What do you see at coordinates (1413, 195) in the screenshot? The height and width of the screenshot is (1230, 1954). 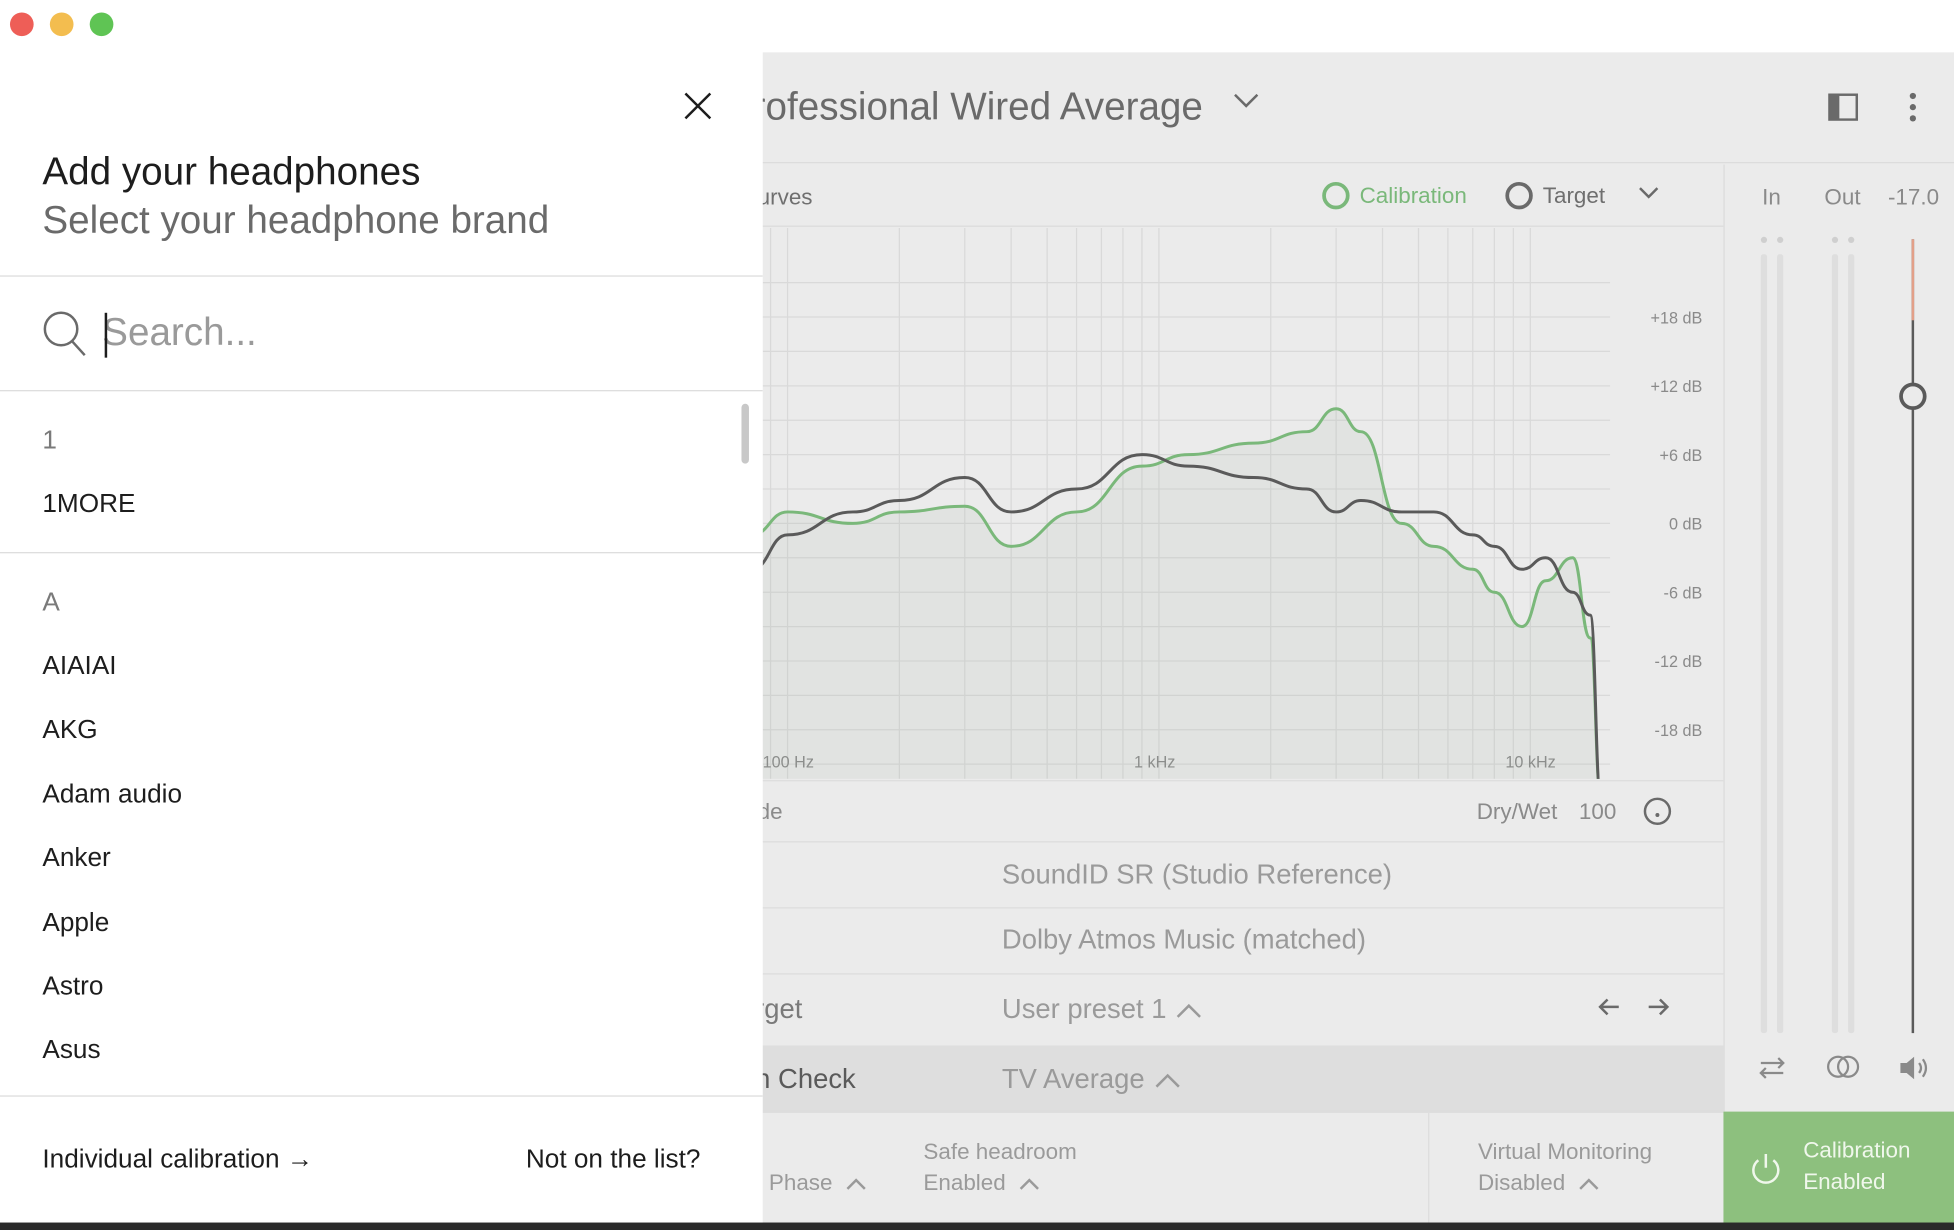 I see `legend-calibration-label: Calibration` at bounding box center [1413, 195].